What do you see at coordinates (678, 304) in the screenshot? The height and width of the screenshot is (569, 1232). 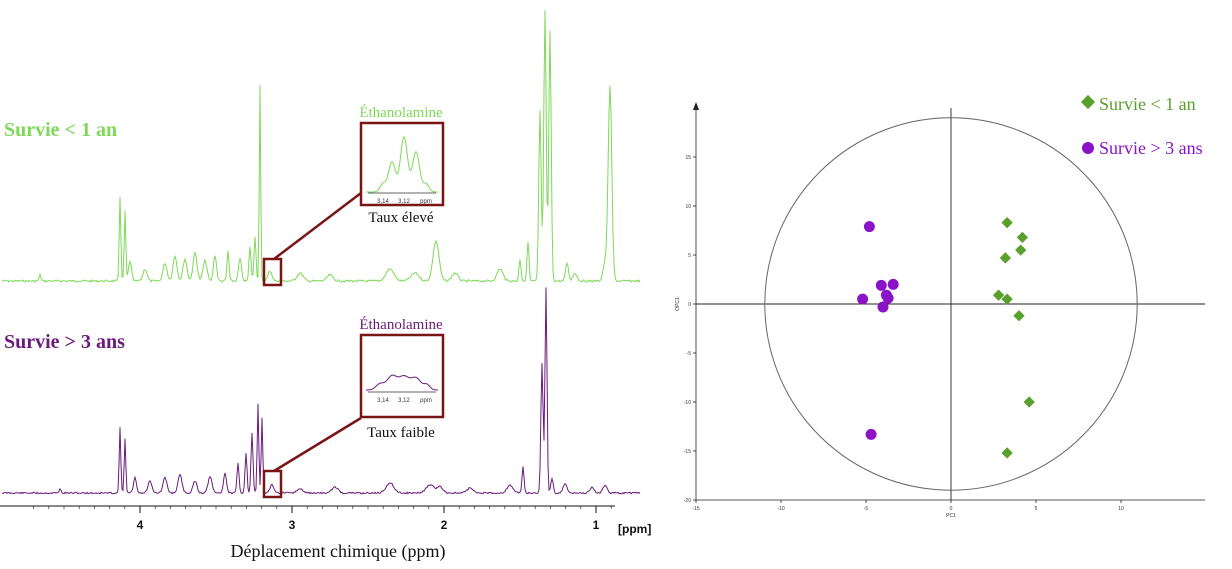 I see `pca-y-axis-label: OPC1` at bounding box center [678, 304].